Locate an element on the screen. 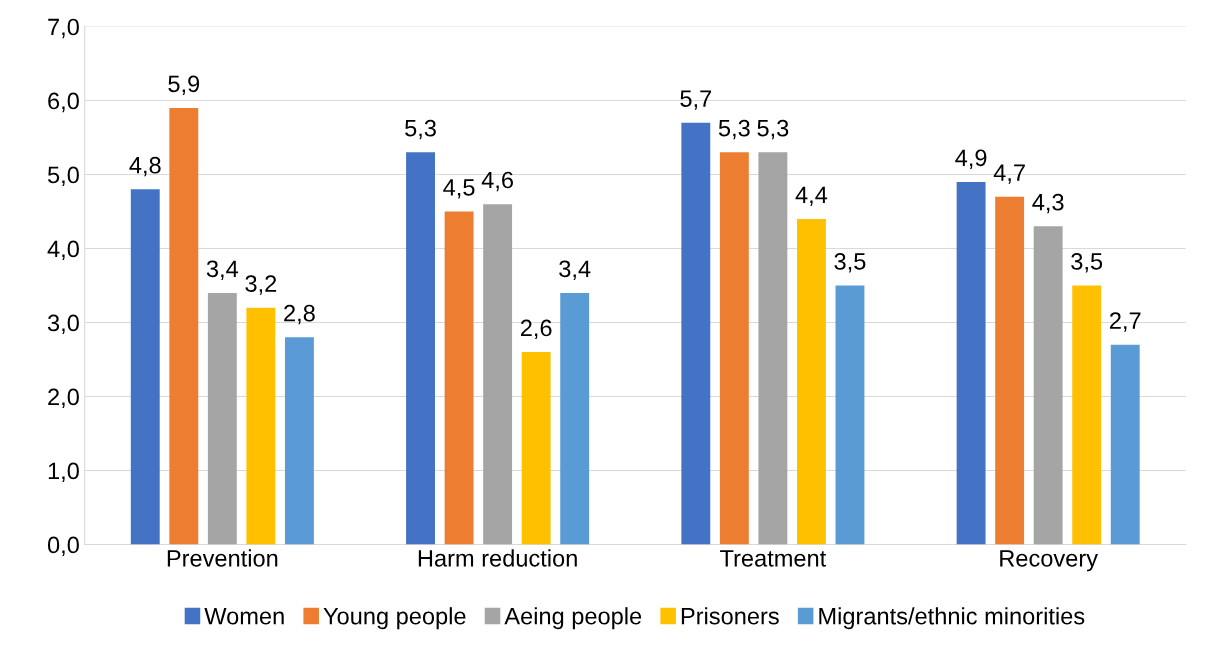 The height and width of the screenshot is (664, 1210). data-label: 4,6 is located at coordinates (497, 181).